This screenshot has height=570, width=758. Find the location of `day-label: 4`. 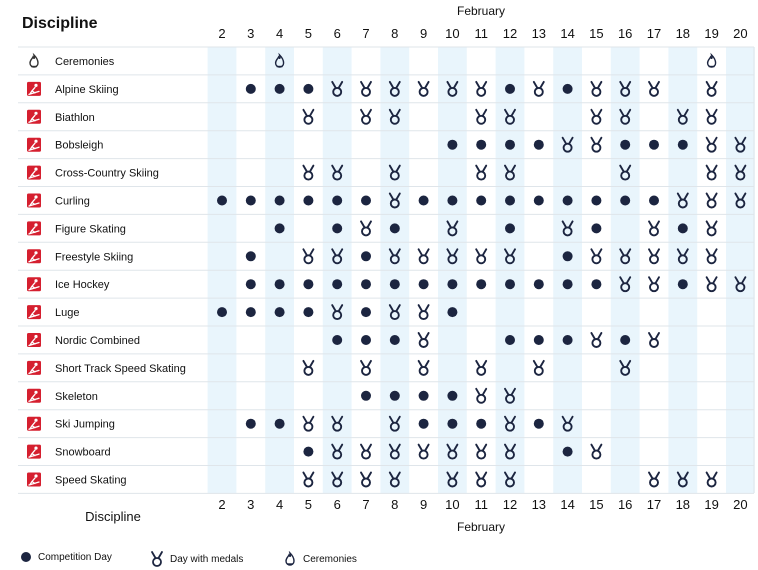

day-label: 4 is located at coordinates (279, 504).